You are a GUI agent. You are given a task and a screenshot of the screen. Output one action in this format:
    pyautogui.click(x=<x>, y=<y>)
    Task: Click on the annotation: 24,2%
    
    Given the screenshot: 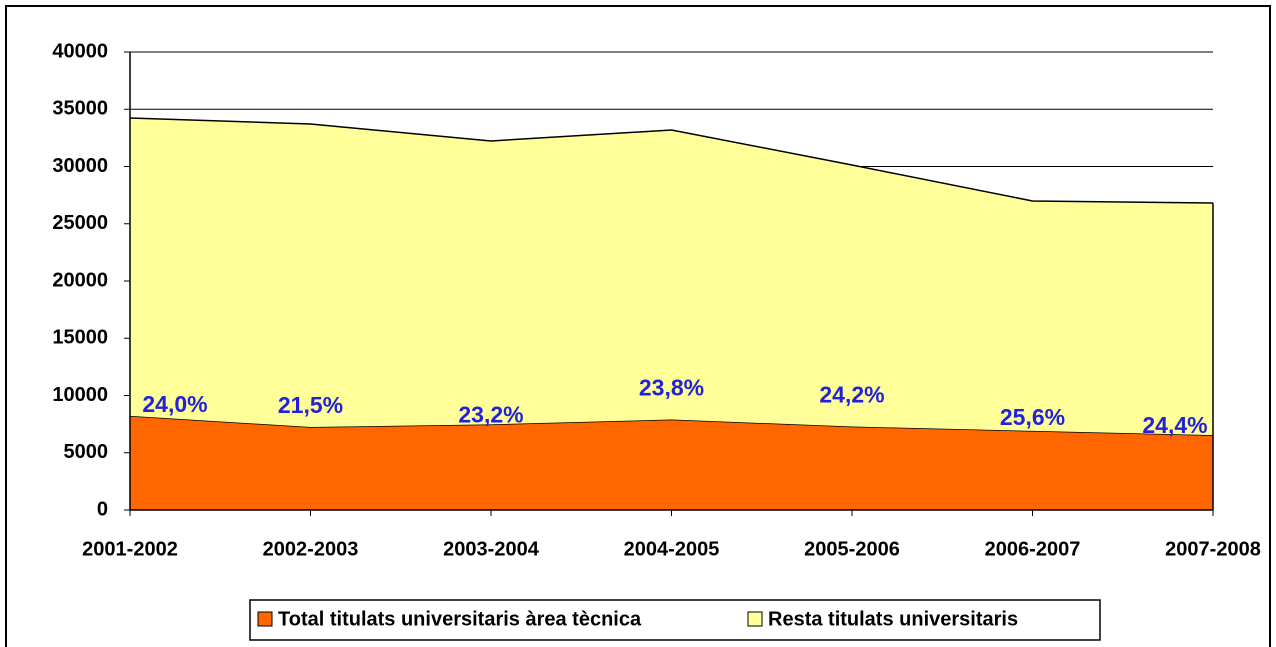 What is the action you would take?
    pyautogui.click(x=851, y=395)
    